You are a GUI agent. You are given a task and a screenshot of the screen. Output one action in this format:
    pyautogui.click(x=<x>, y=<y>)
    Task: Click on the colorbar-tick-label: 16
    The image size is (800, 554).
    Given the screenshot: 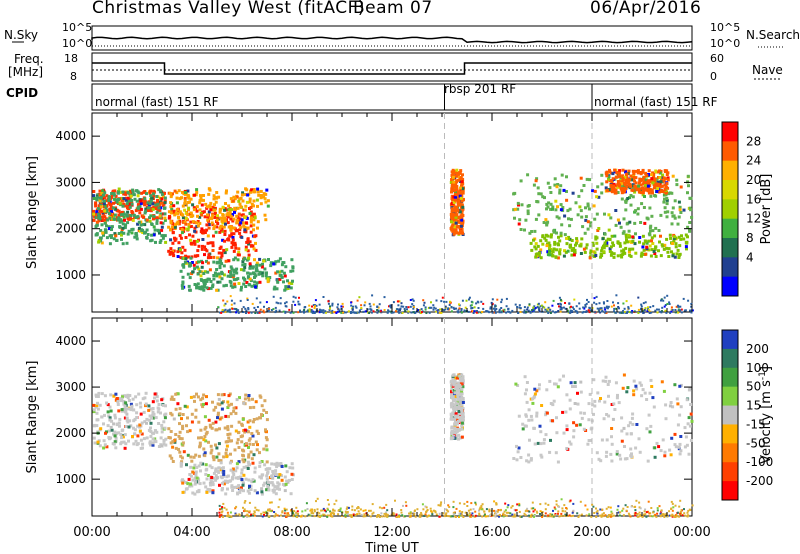 What is the action you would take?
    pyautogui.click(x=753, y=199)
    